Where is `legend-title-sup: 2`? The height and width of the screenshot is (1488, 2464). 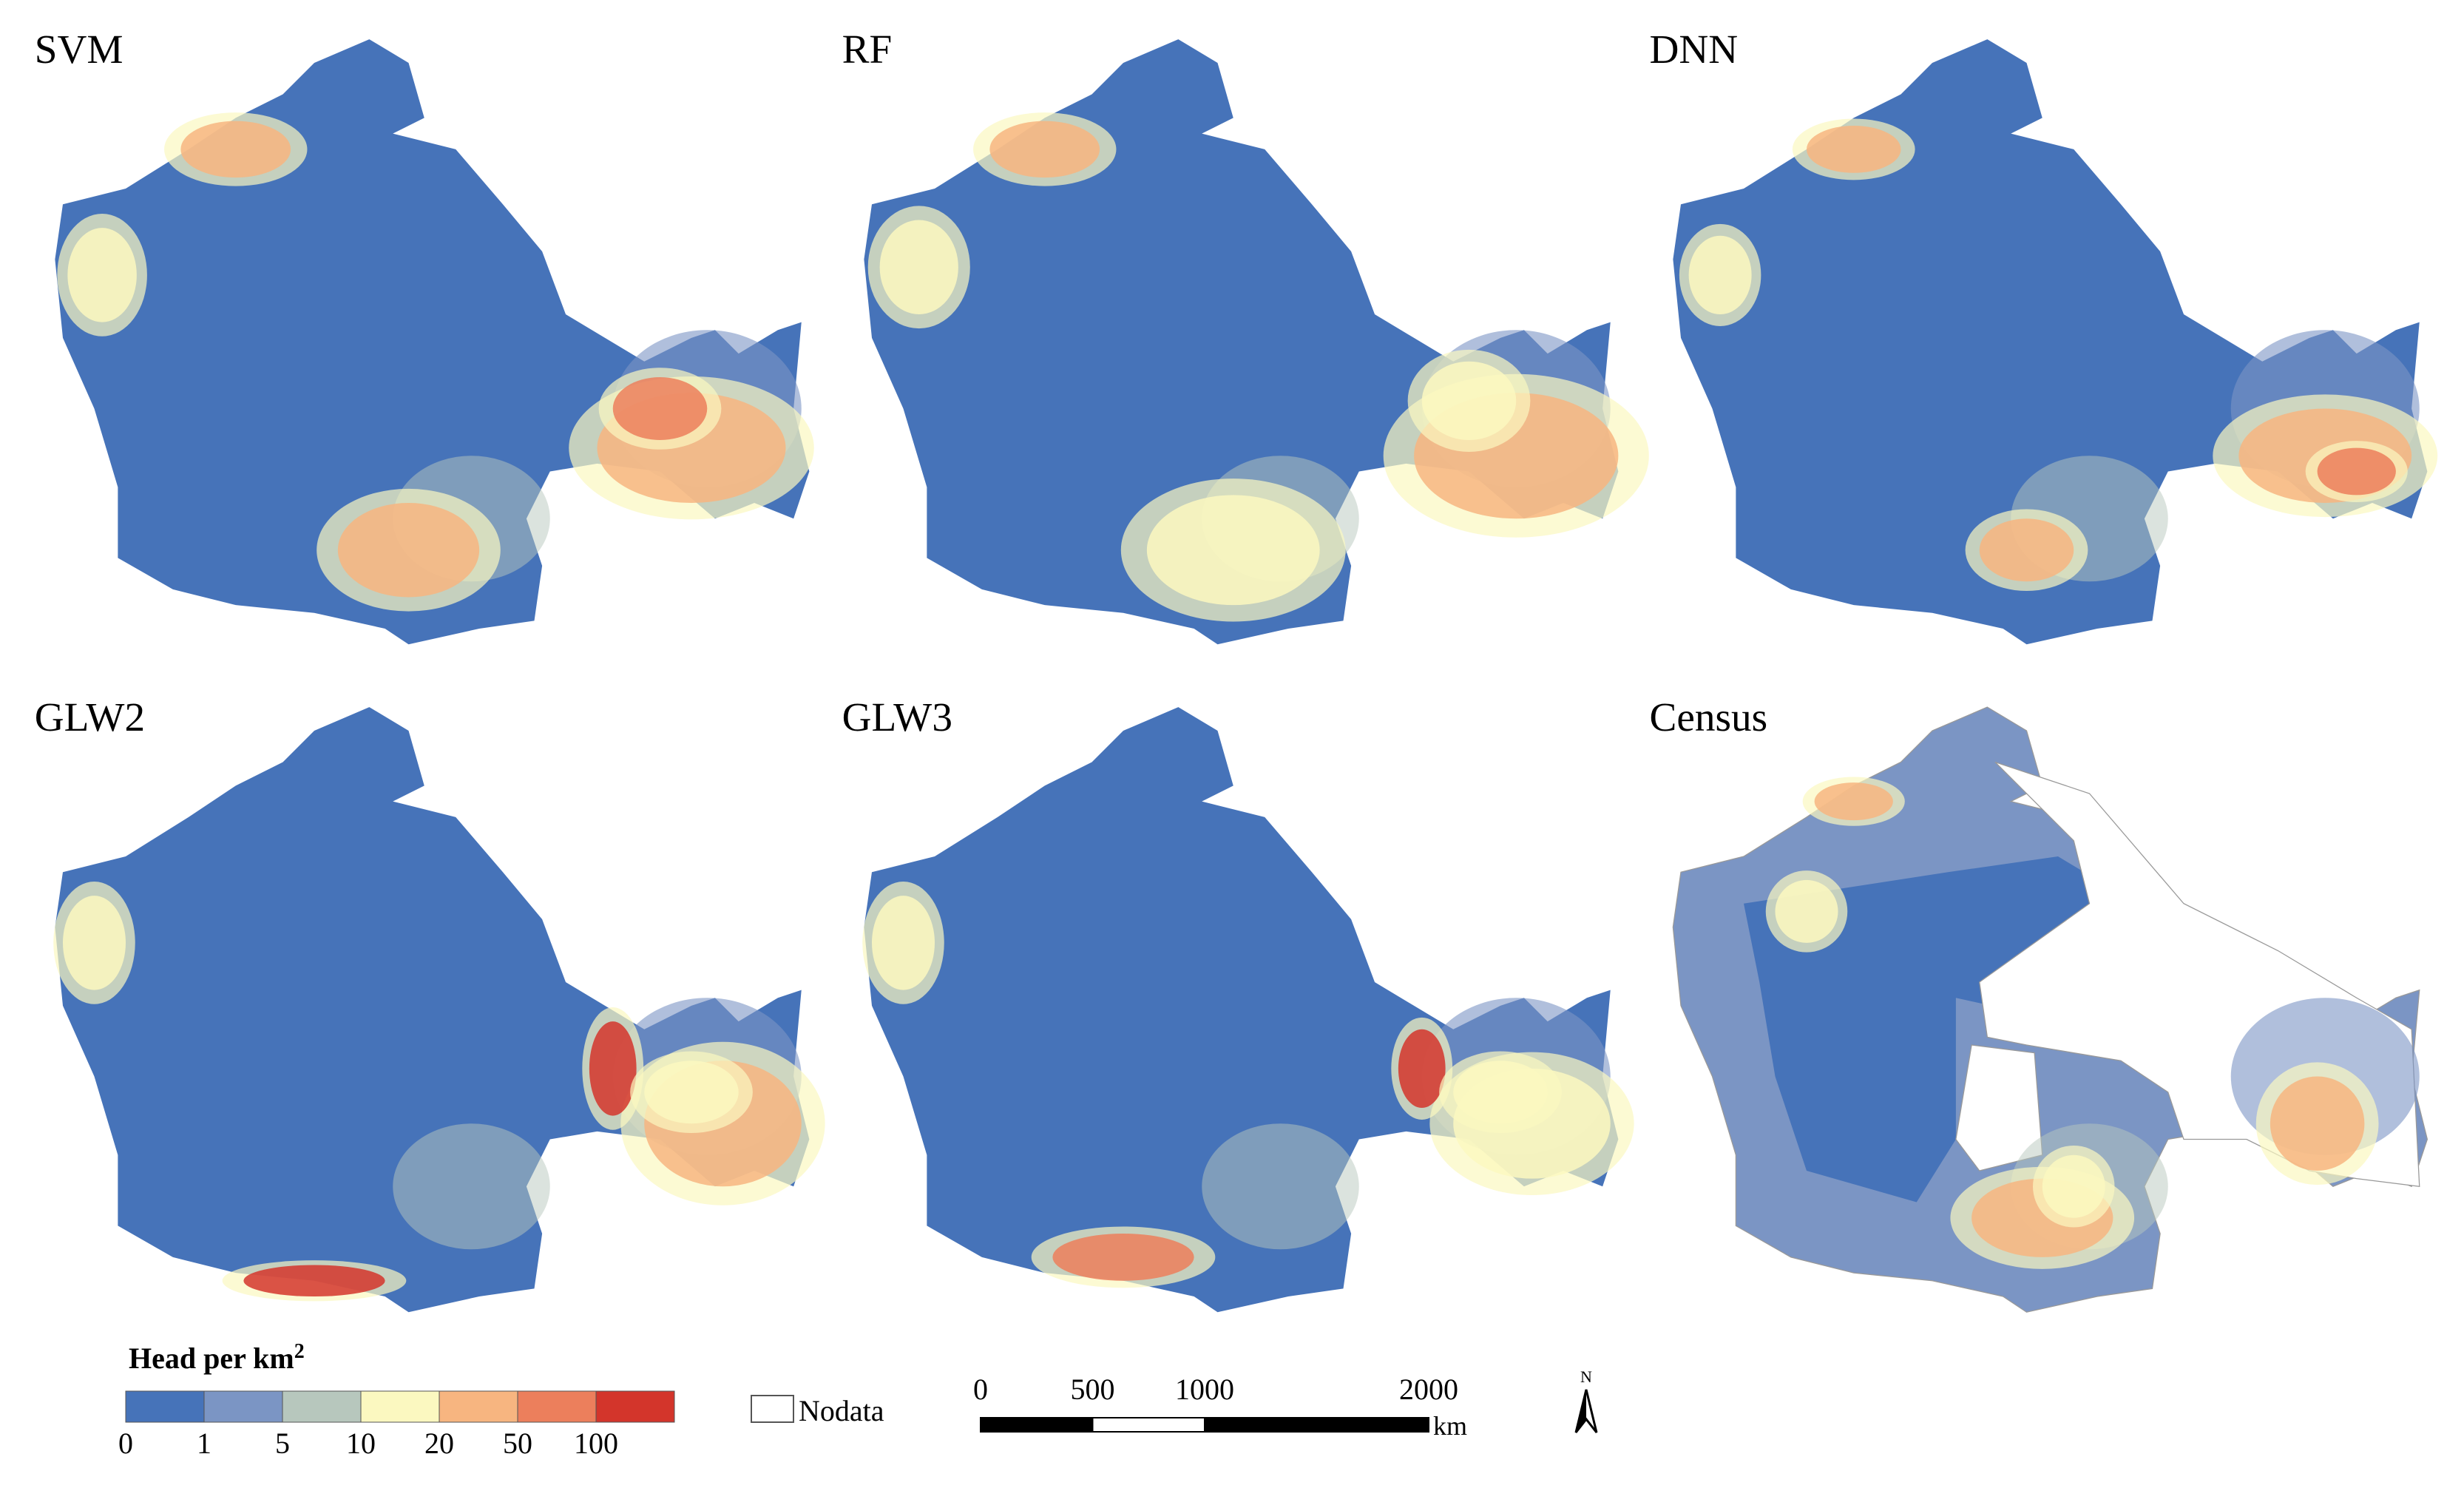 legend-title-sup: 2 is located at coordinates (299, 1351).